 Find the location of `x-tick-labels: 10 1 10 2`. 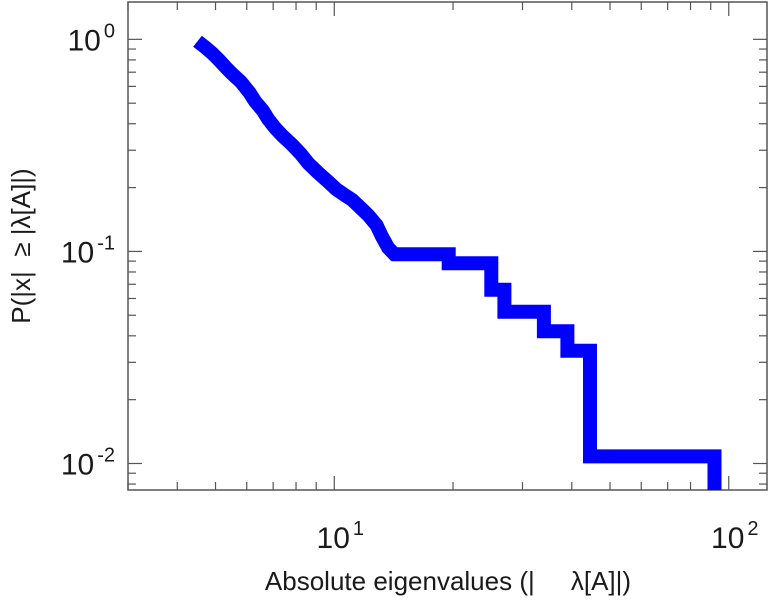

x-tick-labels: 10 1 10 2 is located at coordinates (538, 536).